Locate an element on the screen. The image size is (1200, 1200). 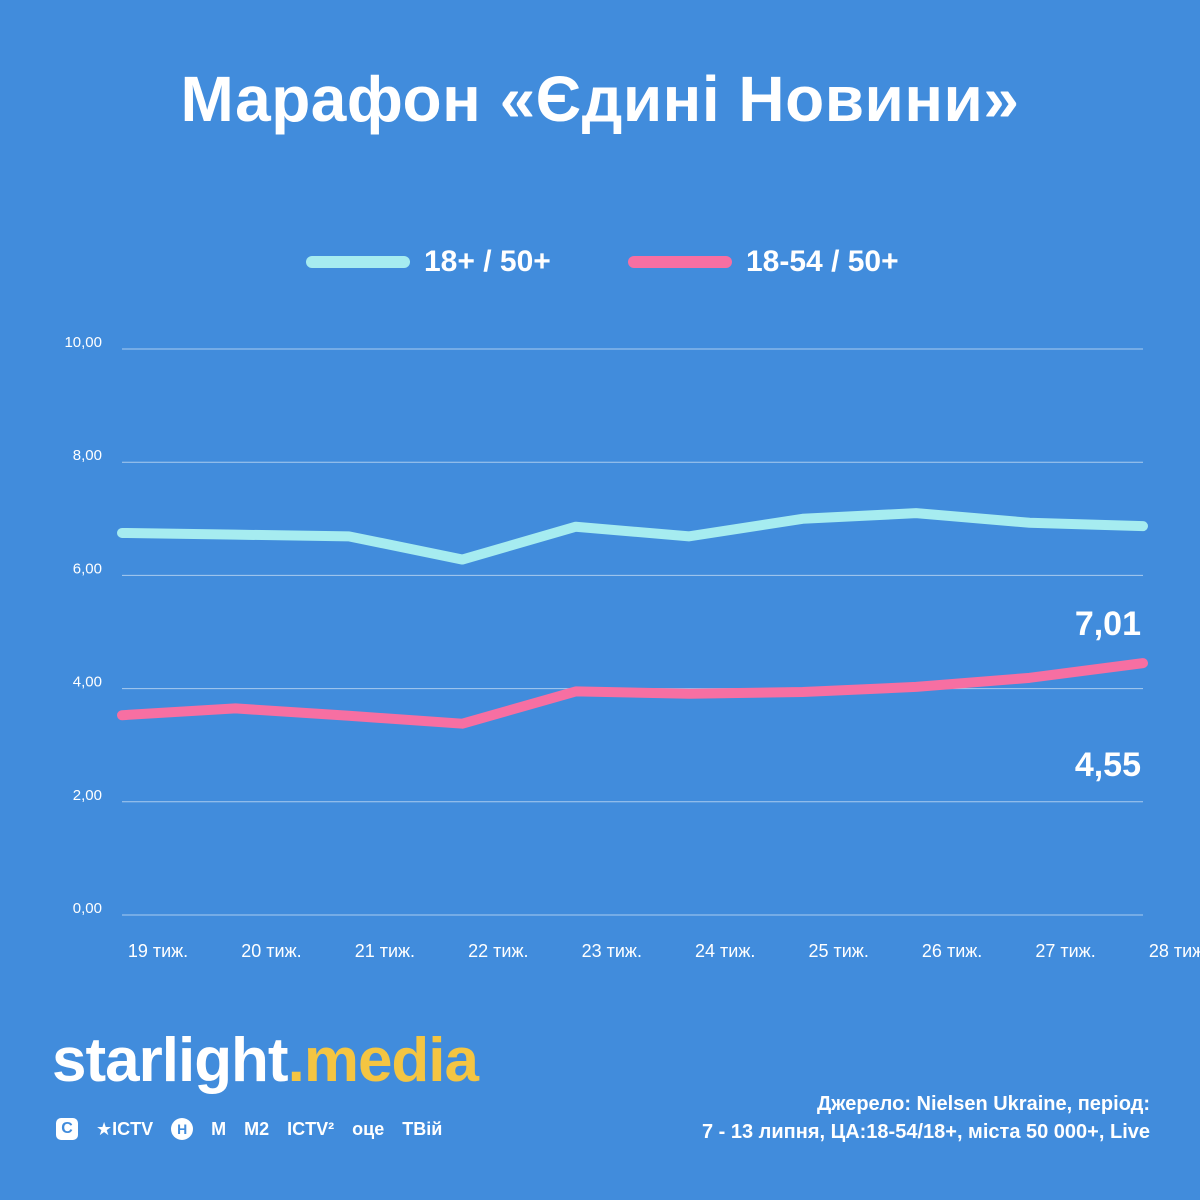
channel-logo-4: M is located at coordinates (219, 1128).